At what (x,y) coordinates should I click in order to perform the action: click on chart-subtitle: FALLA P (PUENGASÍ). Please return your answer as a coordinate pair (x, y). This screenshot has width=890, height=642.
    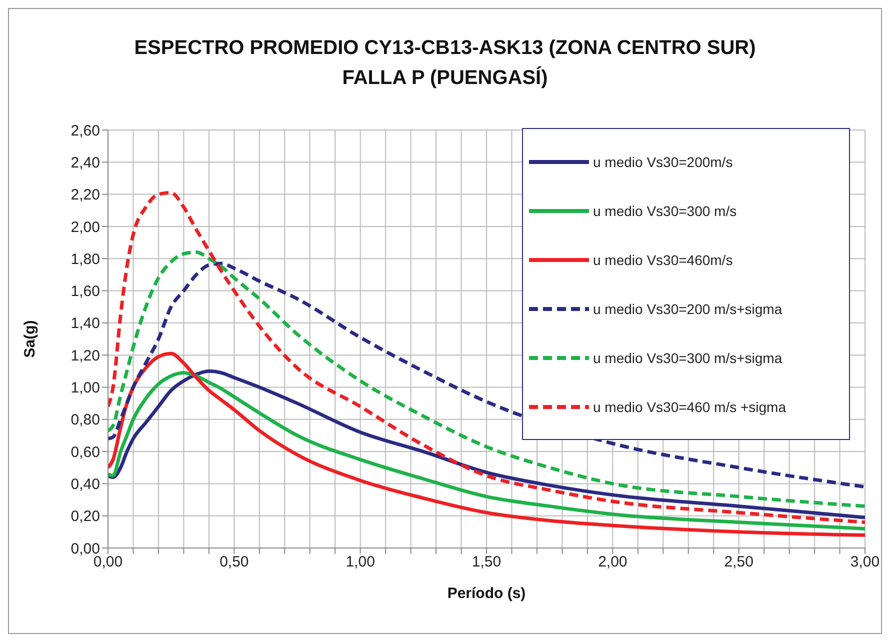
    Looking at the image, I should click on (445, 78).